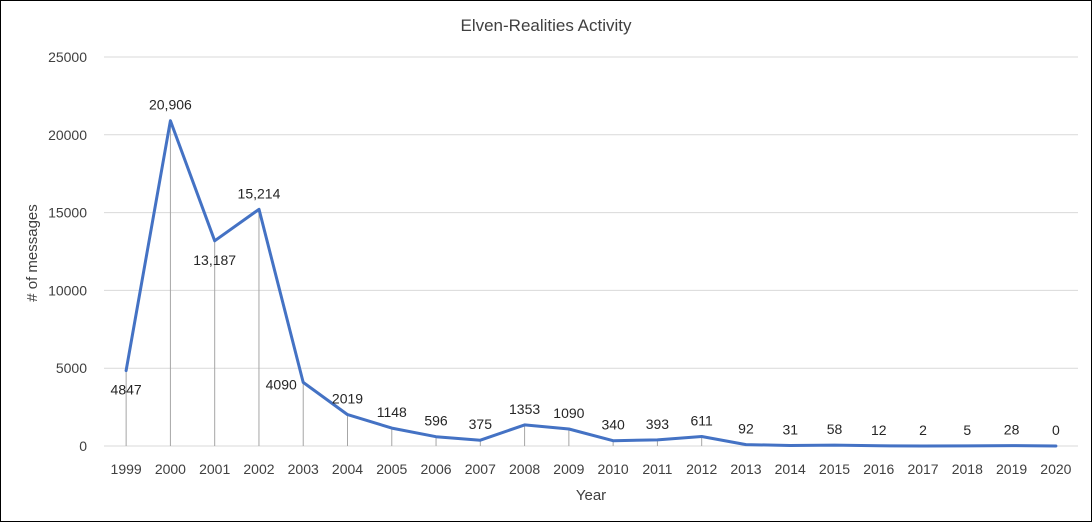 The image size is (1092, 522). What do you see at coordinates (347, 469) in the screenshot?
I see `x-tick-label: 2004` at bounding box center [347, 469].